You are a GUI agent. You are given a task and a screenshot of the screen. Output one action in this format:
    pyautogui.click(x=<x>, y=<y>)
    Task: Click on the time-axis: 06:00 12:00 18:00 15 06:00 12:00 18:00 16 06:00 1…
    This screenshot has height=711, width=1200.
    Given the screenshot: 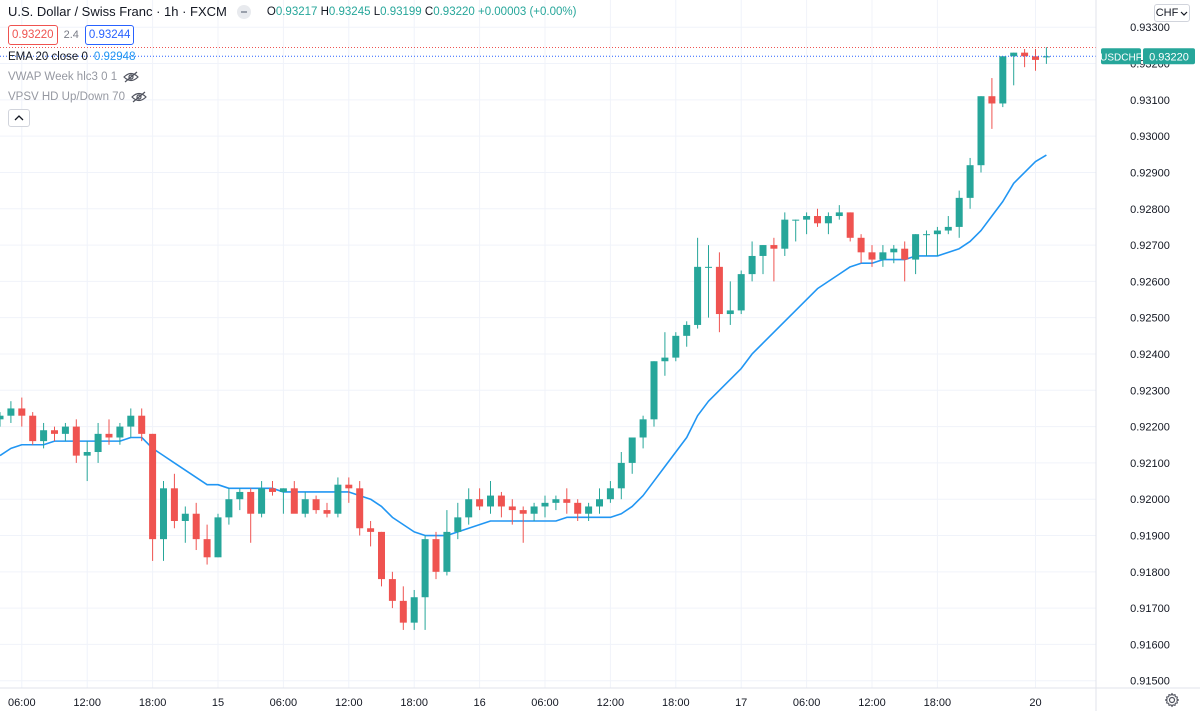 What is the action you would take?
    pyautogui.click(x=525, y=703)
    